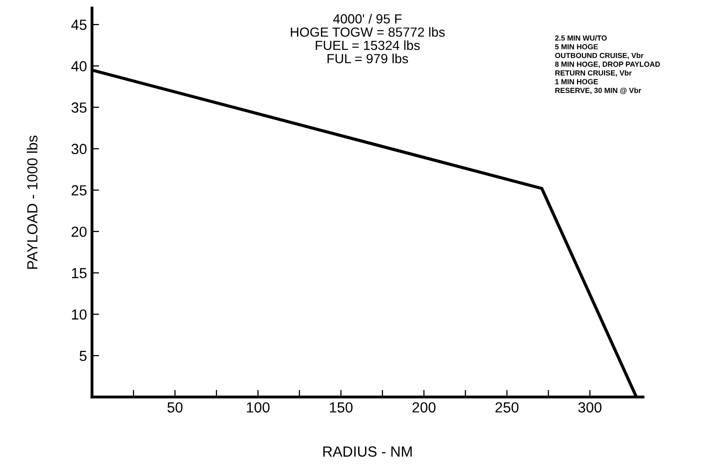 The height and width of the screenshot is (464, 716). Describe the element at coordinates (258, 407) in the screenshot. I see `x-tick-label: 100` at that location.